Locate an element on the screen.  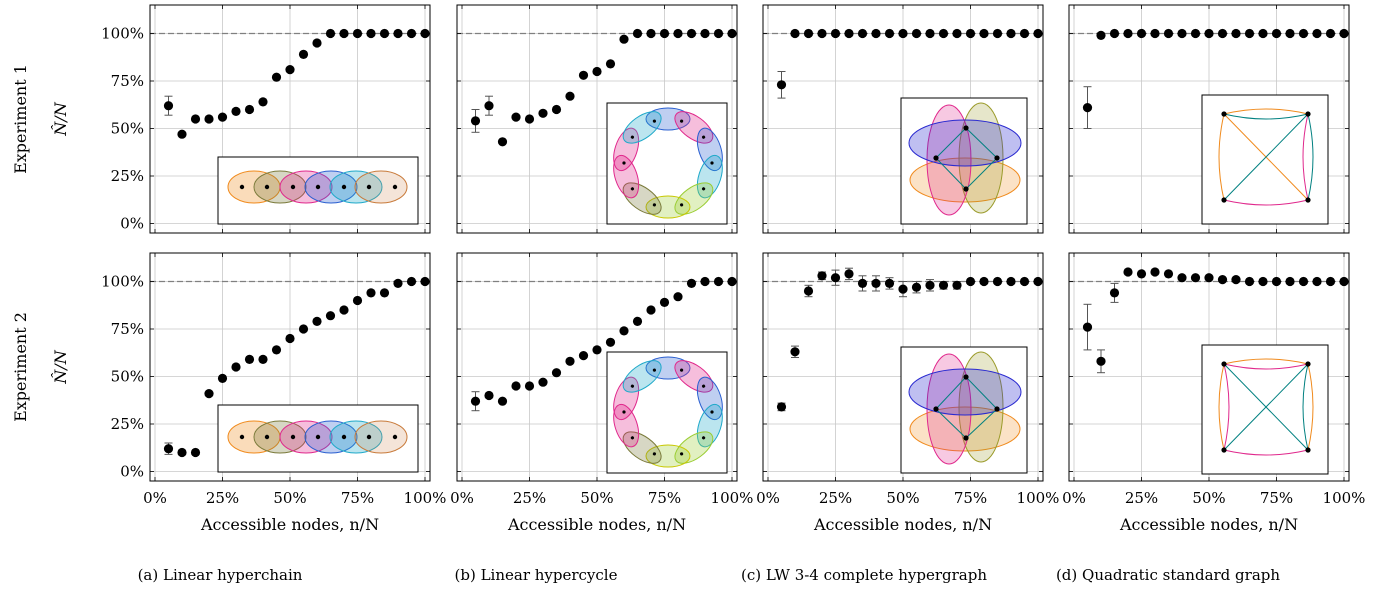
y-tick-label: 100% is located at coordinates (122, 34).